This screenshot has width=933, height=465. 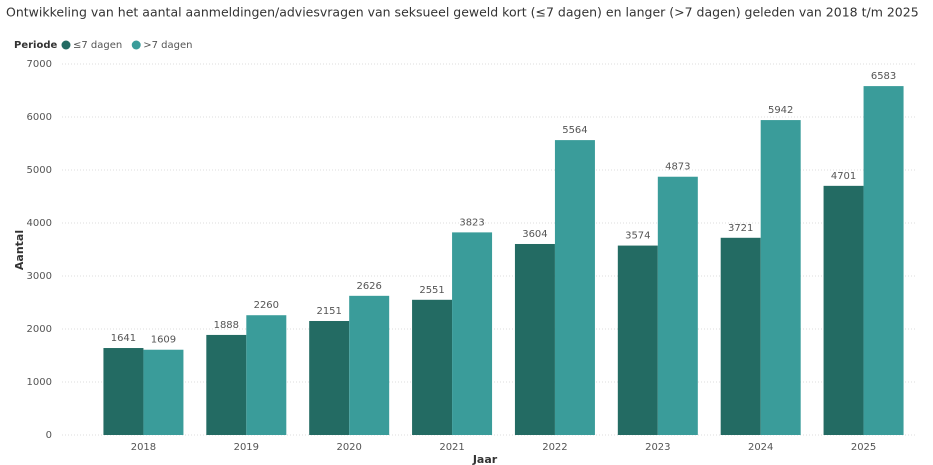 I want to click on data-label: 4701, so click(x=843, y=176).